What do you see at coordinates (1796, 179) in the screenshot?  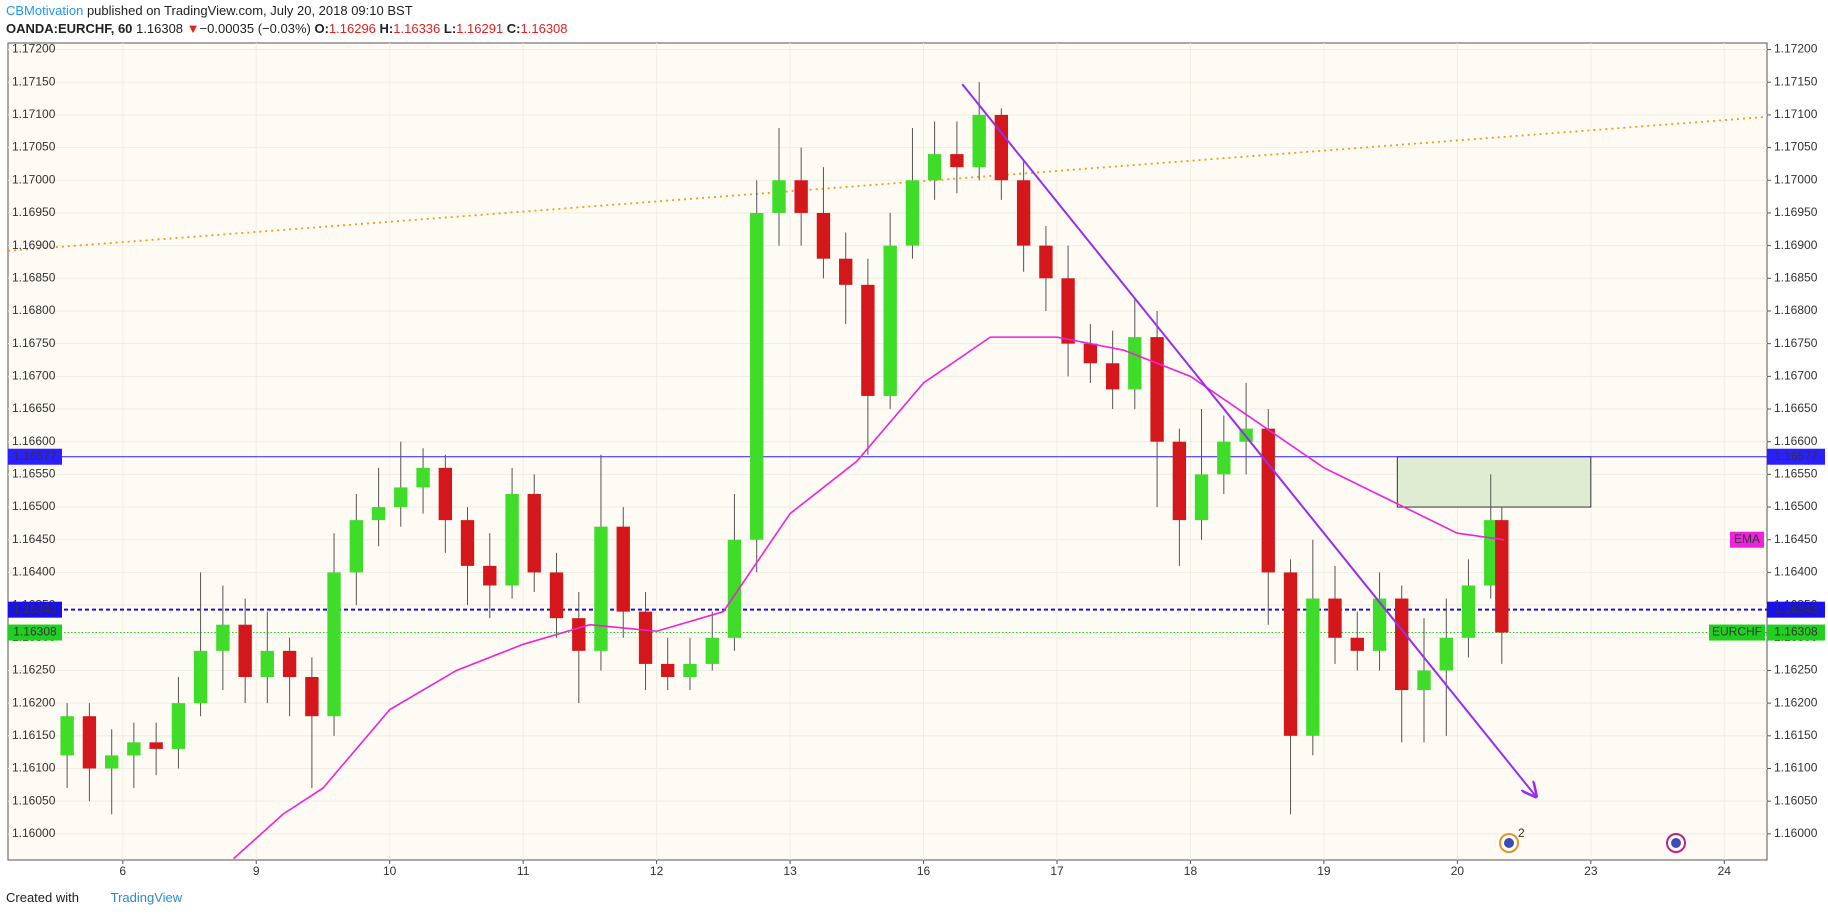 I see `y2-tick-label: 1.17000` at bounding box center [1796, 179].